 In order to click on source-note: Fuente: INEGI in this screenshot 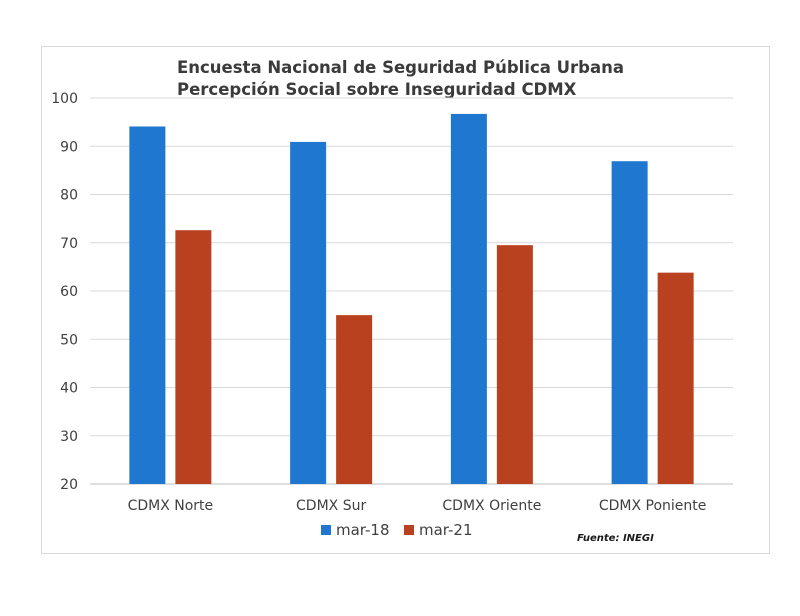, I will do `click(615, 538)`.